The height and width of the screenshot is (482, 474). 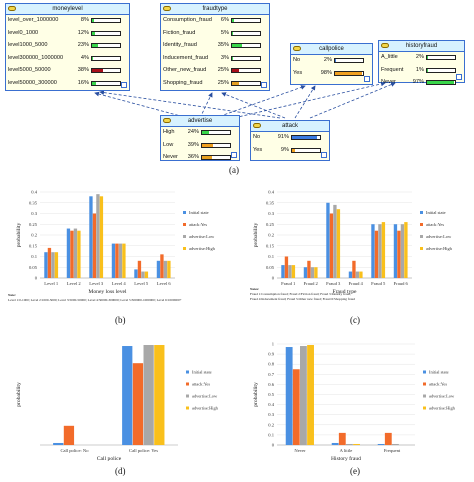 I want to click on edge-attack-fraudtype, so click(x=253, y=105).